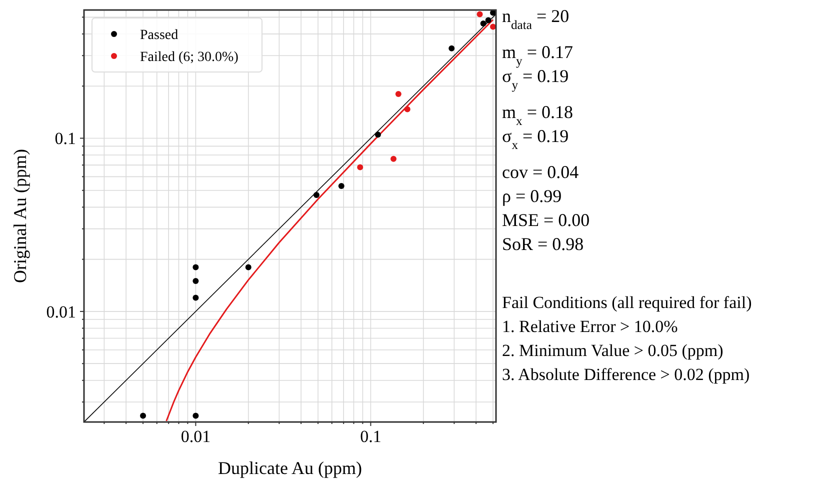 The height and width of the screenshot is (482, 832). Describe the element at coordinates (546, 220) in the screenshot. I see `text: MSE = 0.00` at that location.